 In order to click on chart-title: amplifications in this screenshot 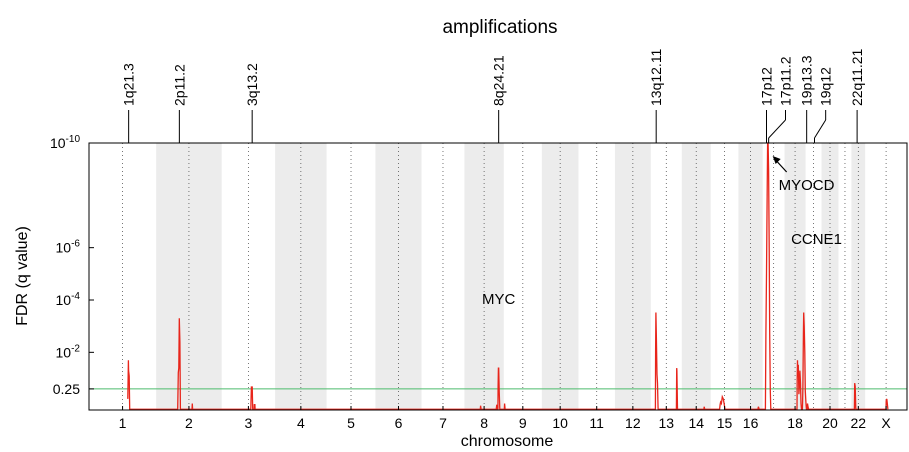, I will do `click(499, 27)`.